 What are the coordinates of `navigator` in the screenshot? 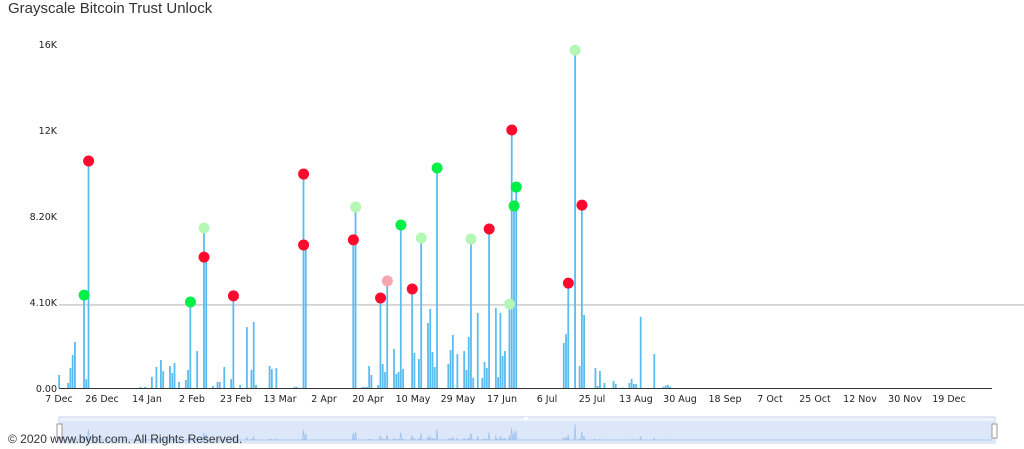 It's located at (527, 430).